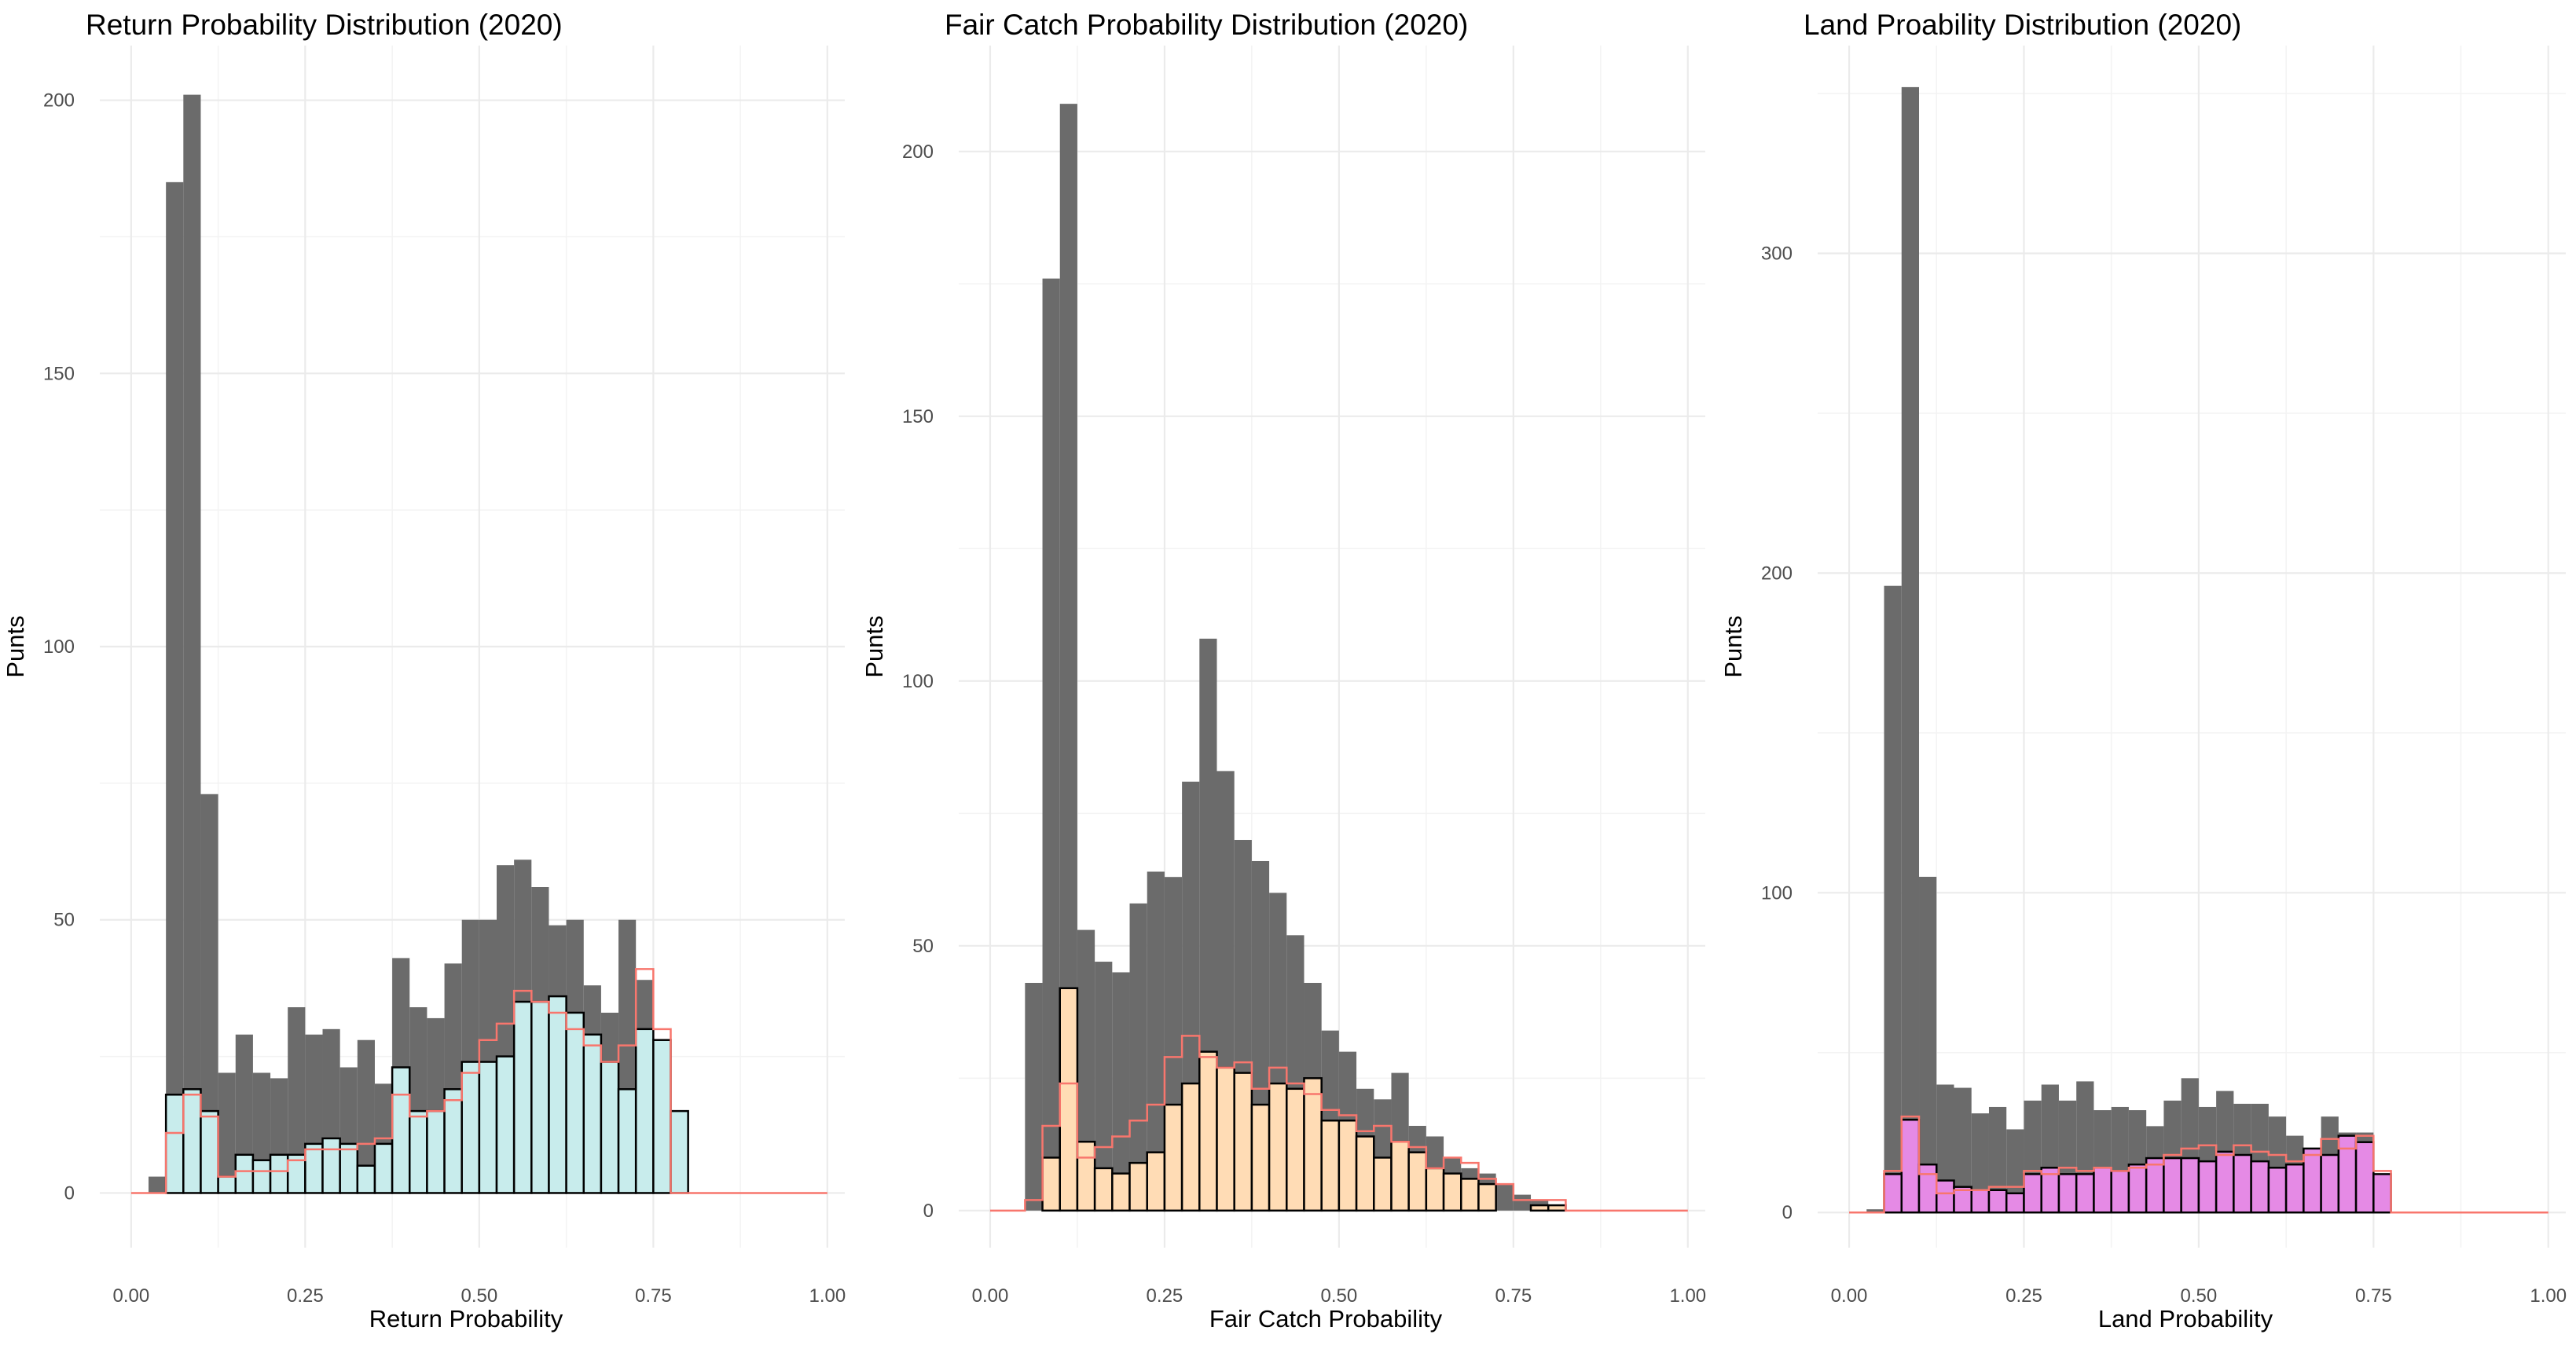 This screenshot has height=1349, width=2576. Describe the element at coordinates (1777, 573) in the screenshot. I see `land-y-tick-label: 200` at that location.